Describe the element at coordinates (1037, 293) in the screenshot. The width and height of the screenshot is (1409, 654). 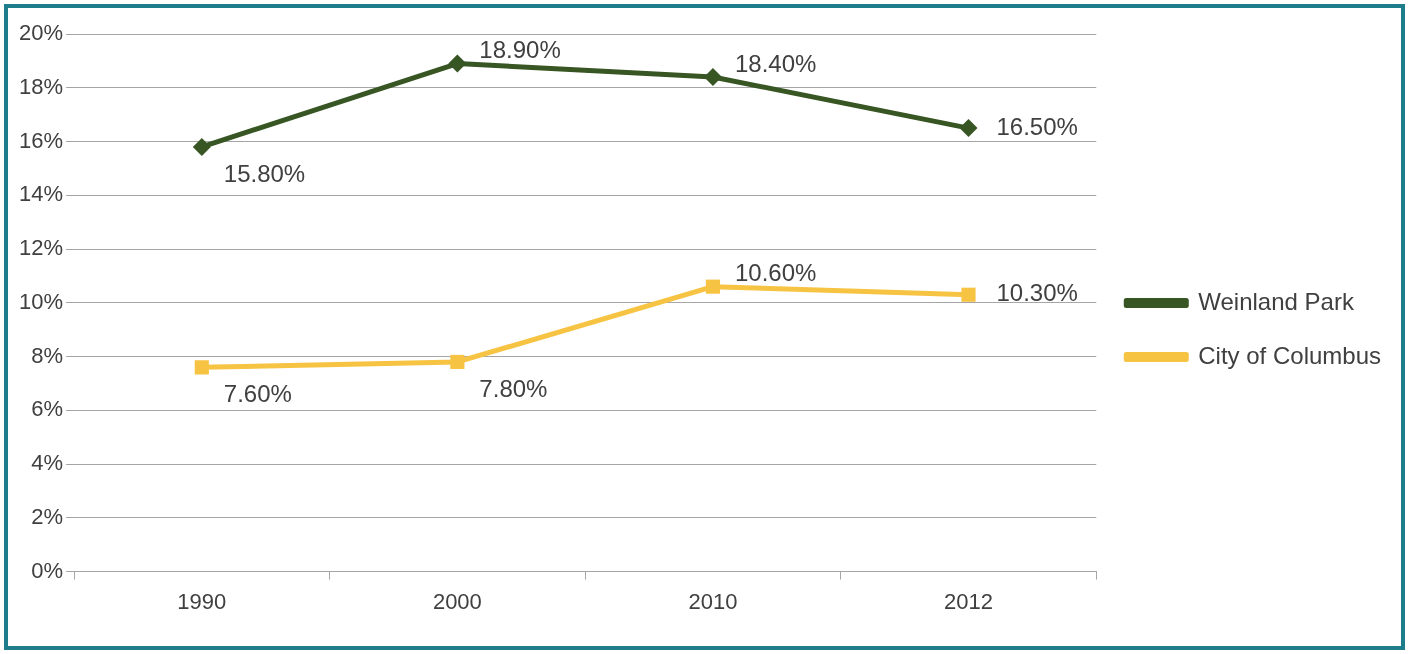
I see `data-label: 10.30%` at that location.